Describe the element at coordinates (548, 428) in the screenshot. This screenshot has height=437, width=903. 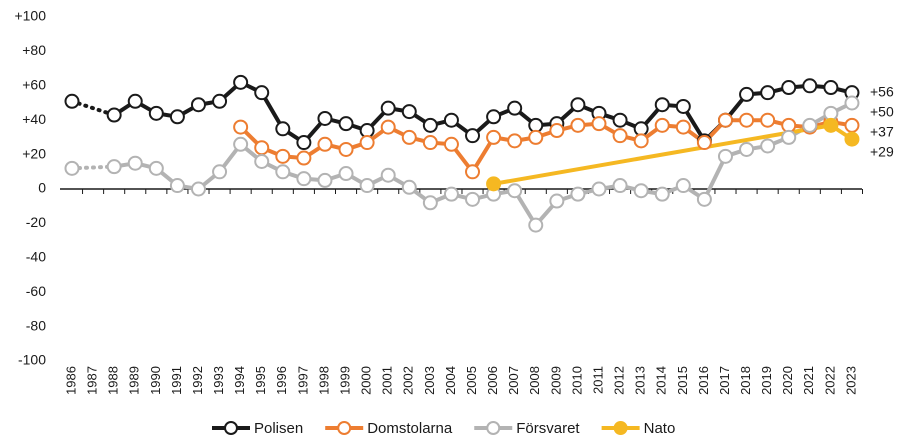
I see `legend-label: Försvaret` at that location.